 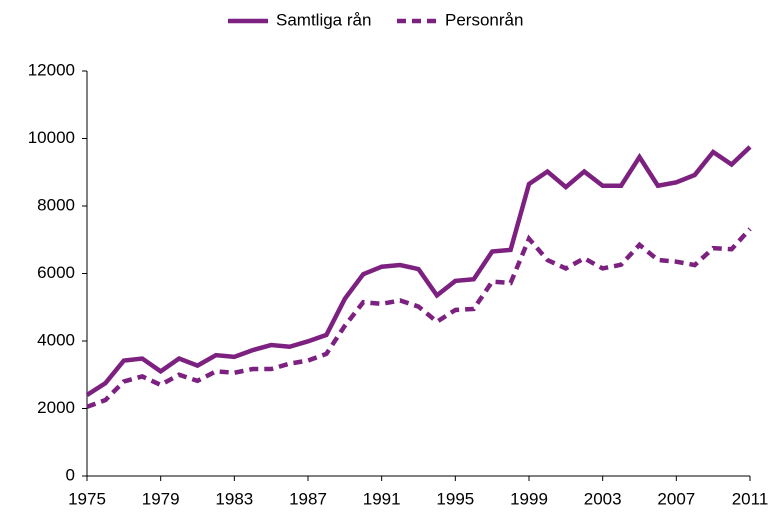 I want to click on legend-label: Personrån, so click(x=484, y=19).